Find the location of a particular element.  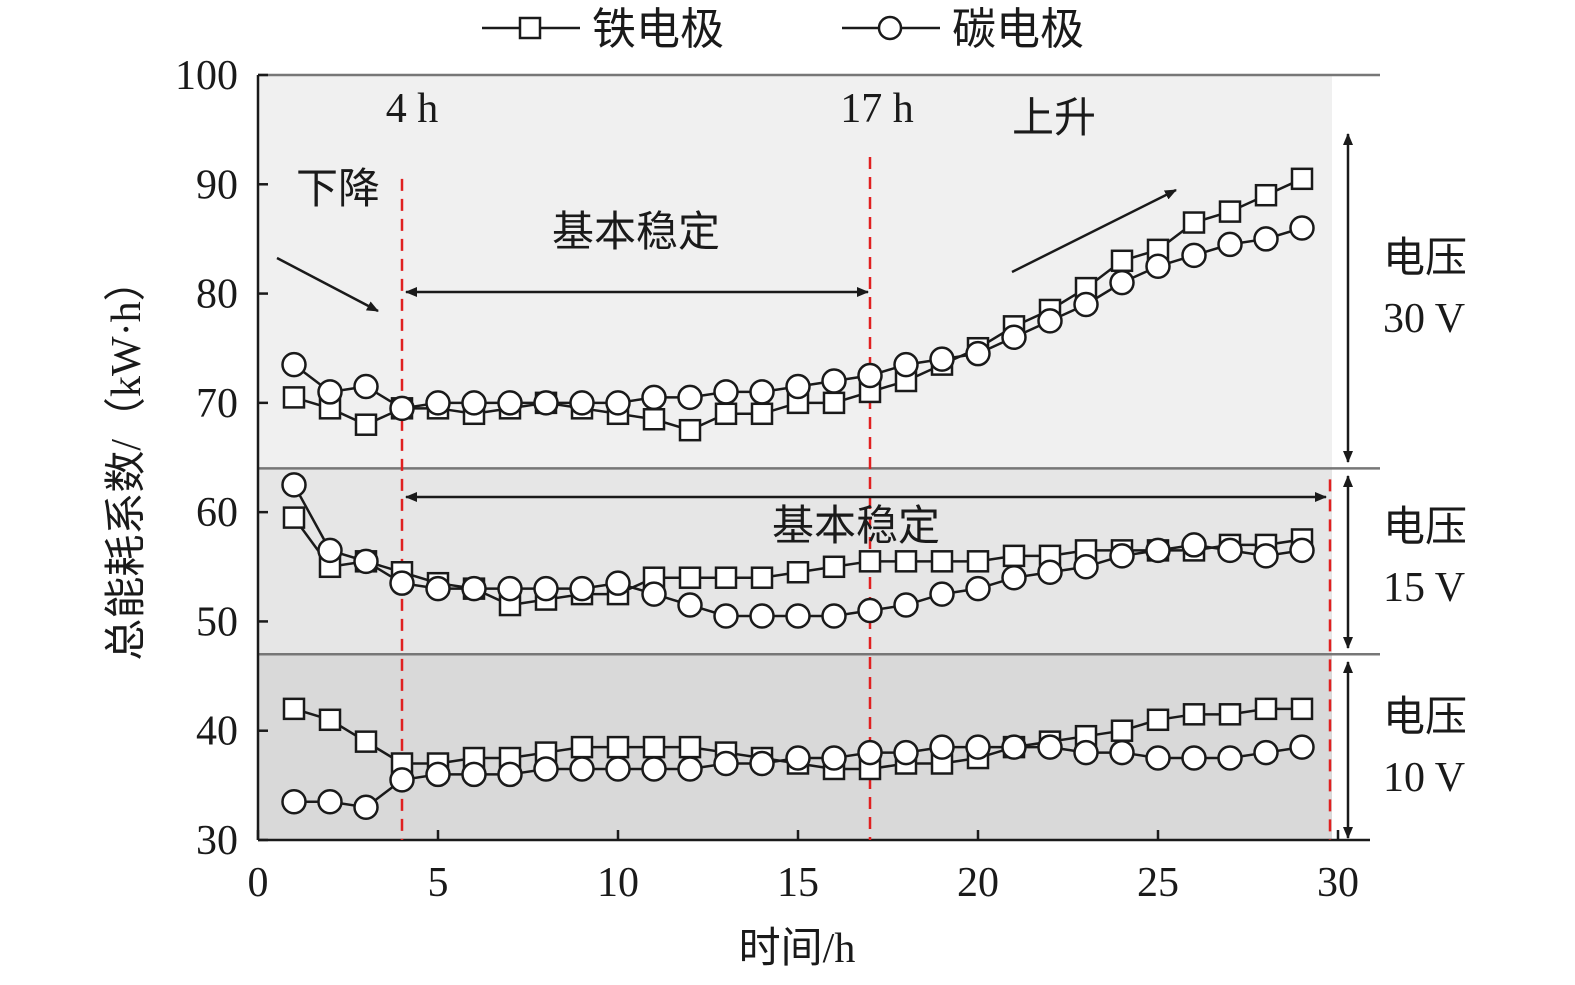

voltage-15v-line2: 15 V is located at coordinates (1424, 588).